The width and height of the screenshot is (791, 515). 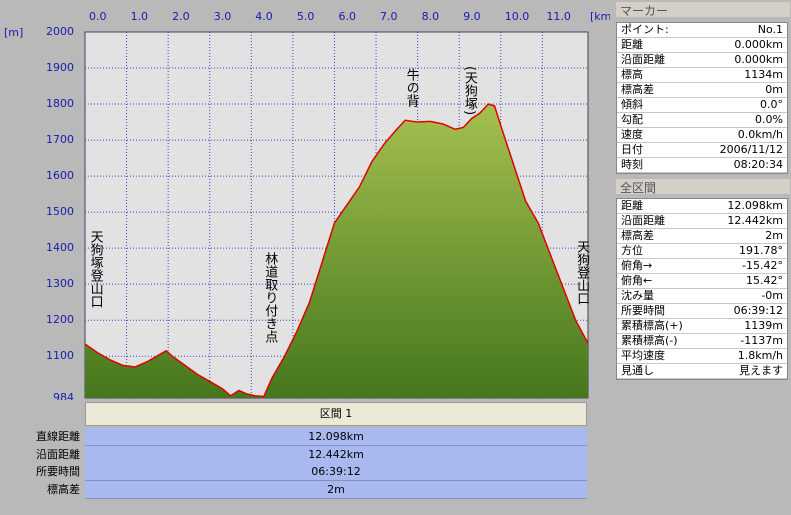 I want to click on section-value: 12.442km, so click(x=336, y=454).